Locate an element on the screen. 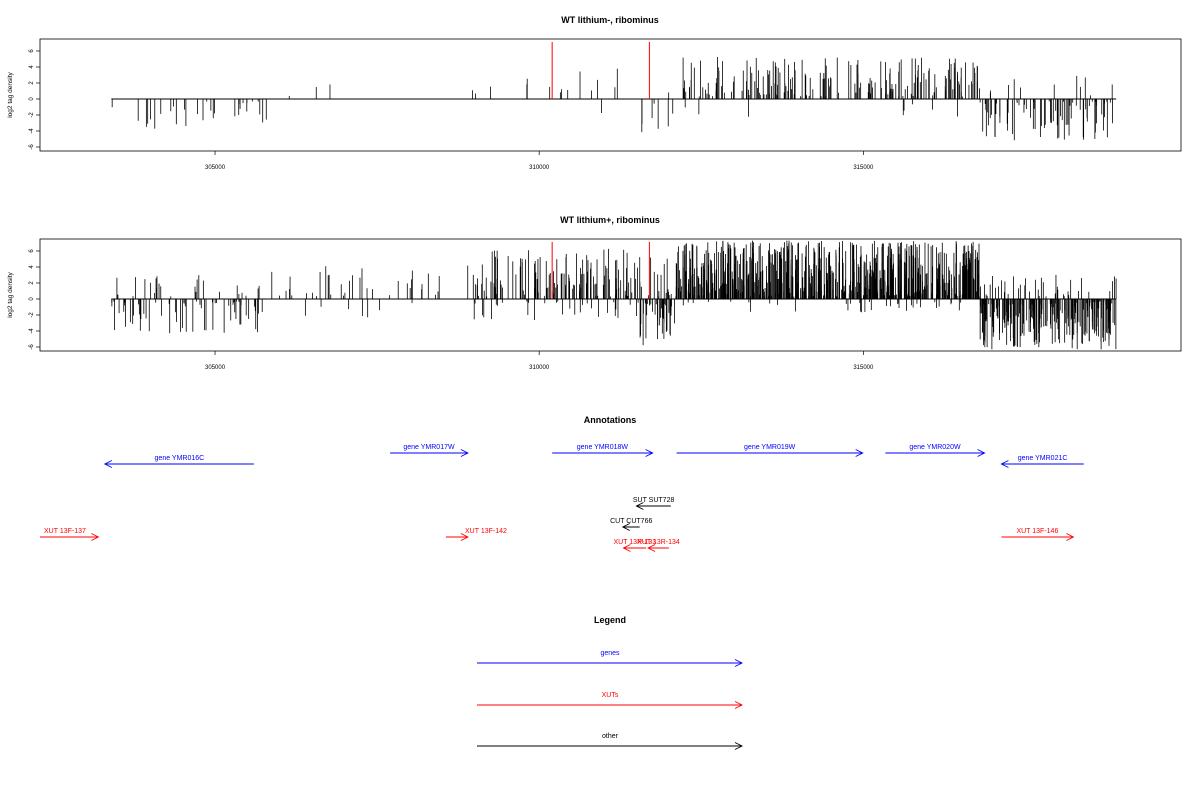  annotation-label: SUT SUT728 is located at coordinates (654, 500).